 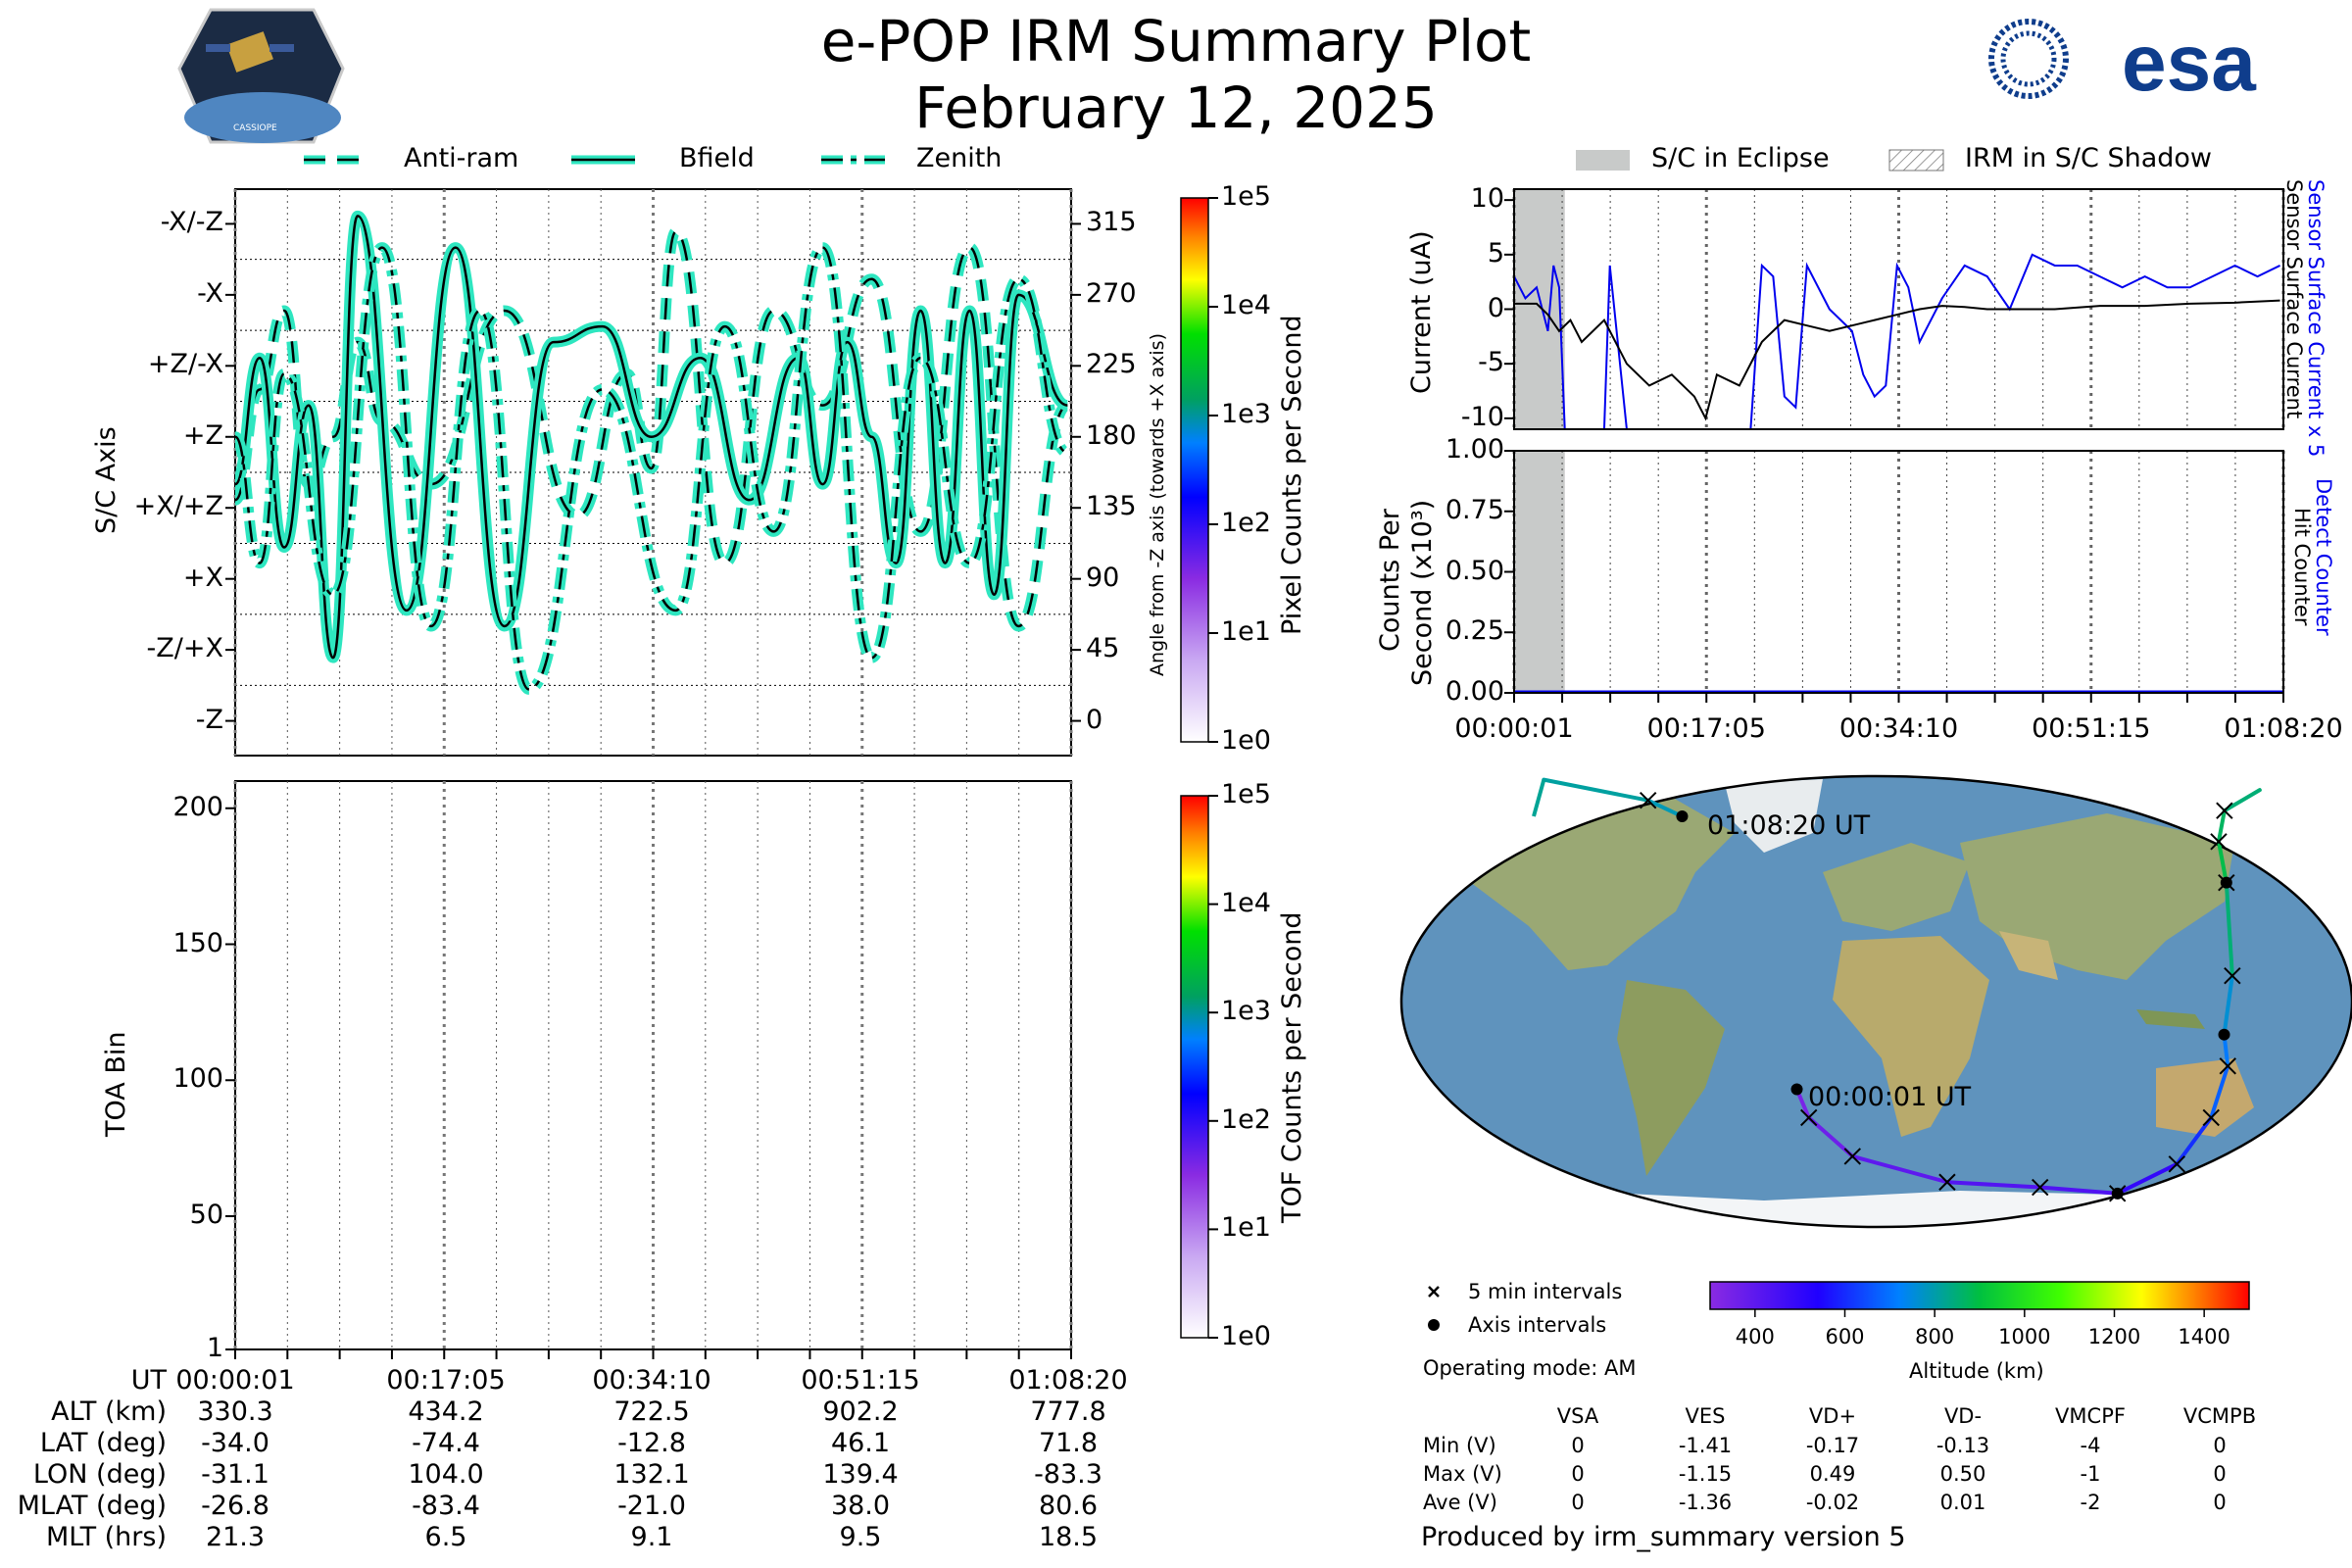 I want to click on toa-ytick-label: 50, so click(x=206, y=1215).